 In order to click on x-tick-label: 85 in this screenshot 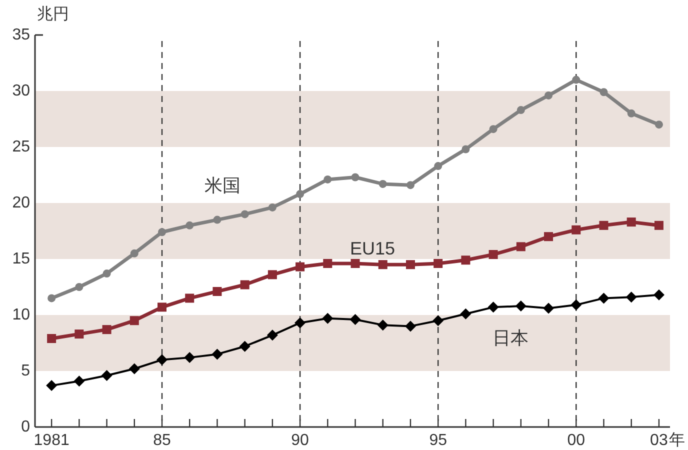, I will do `click(162, 440)`.